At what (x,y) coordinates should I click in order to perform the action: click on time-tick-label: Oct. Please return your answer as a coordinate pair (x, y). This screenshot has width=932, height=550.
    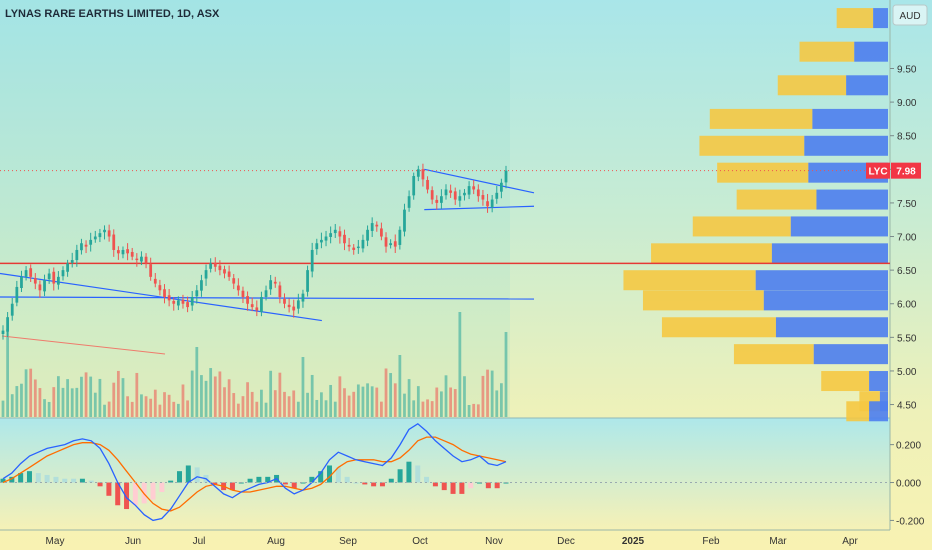
    Looking at the image, I should click on (420, 541).